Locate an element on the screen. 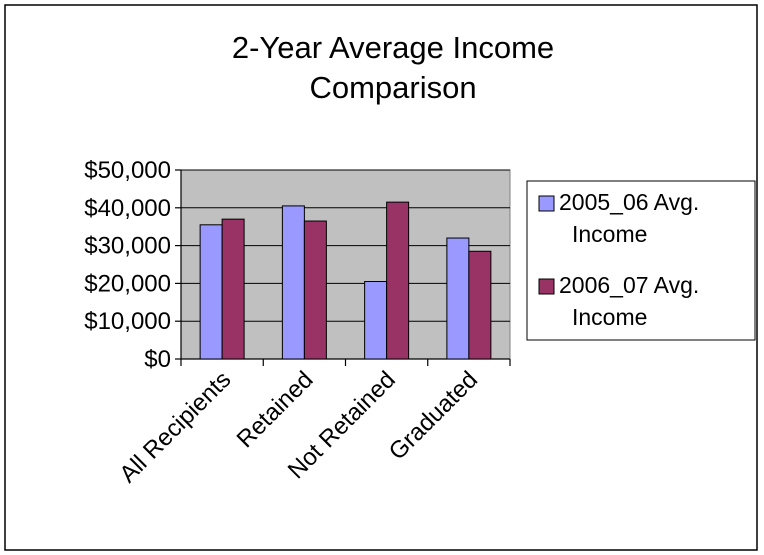  y-tick-label: $20,000 is located at coordinates (127, 283).